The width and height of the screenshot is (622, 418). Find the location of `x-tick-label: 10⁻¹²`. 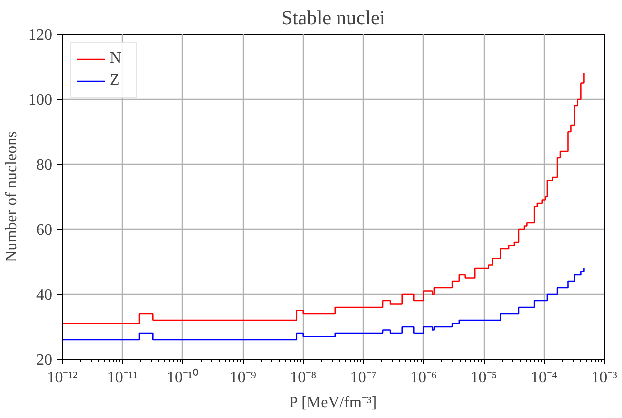

x-tick-label: 10⁻¹² is located at coordinates (62, 378).